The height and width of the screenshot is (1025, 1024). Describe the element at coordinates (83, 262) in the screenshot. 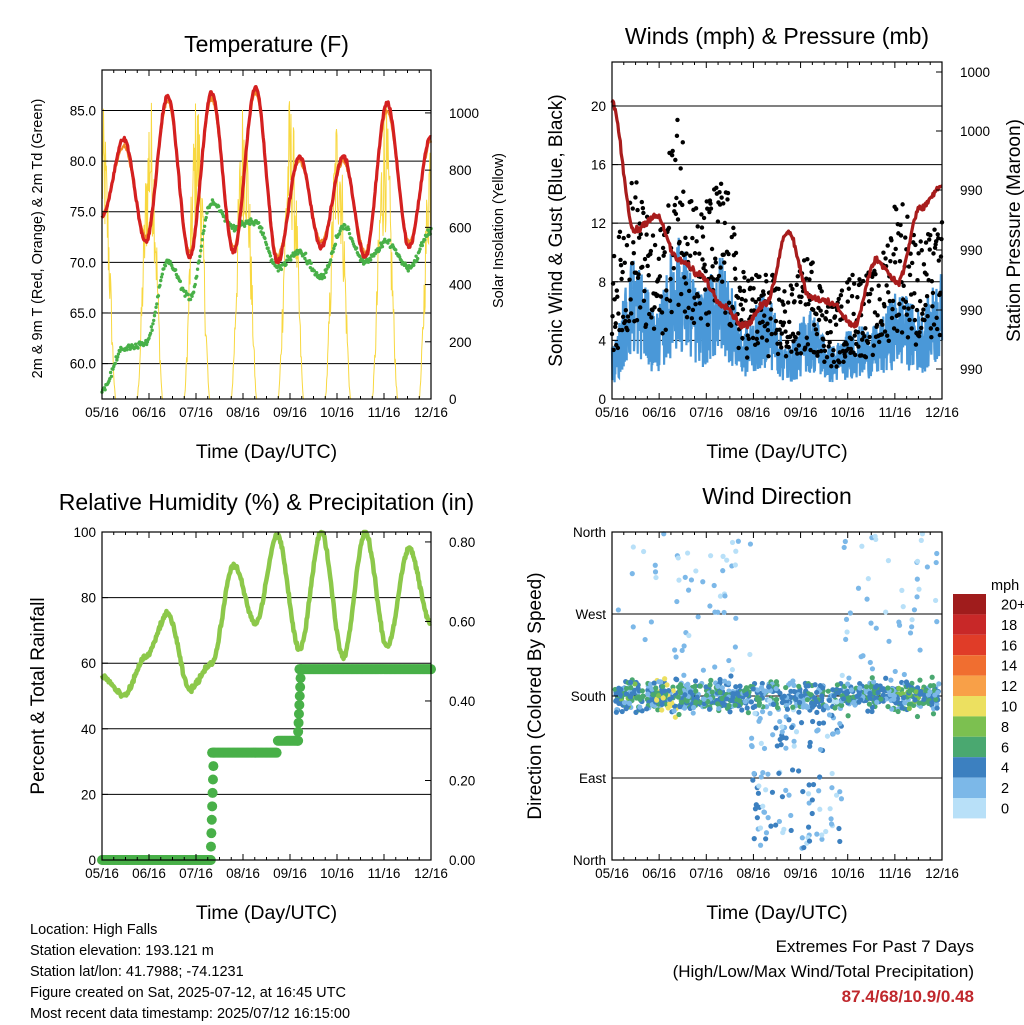

I see `y-tick-label: 70.0` at that location.